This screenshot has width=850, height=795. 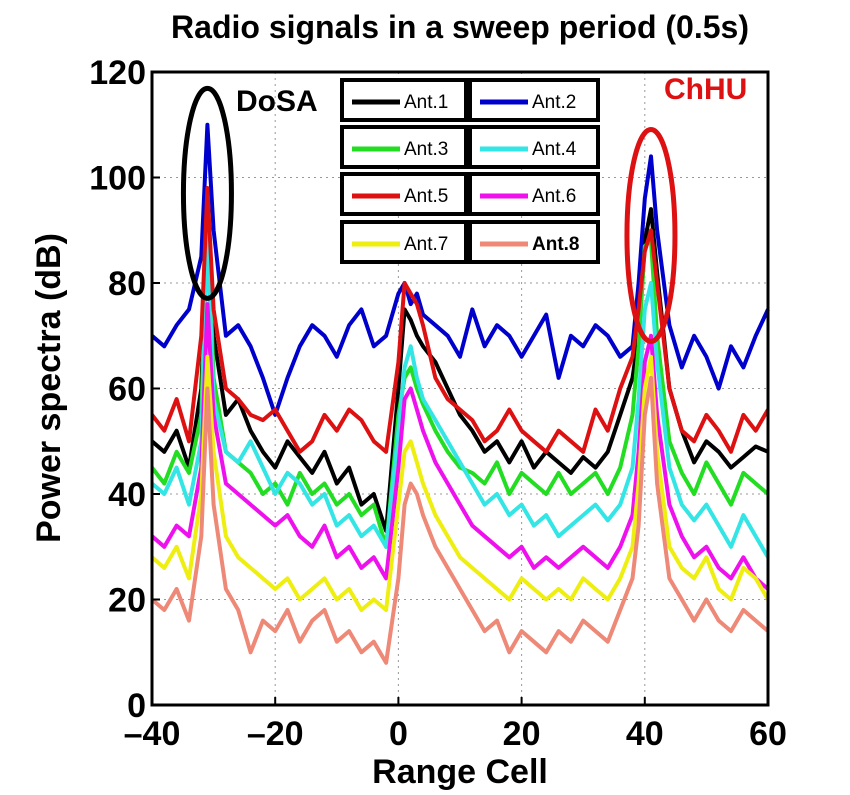 What do you see at coordinates (426, 244) in the screenshot?
I see `legend-label: Ant.7` at bounding box center [426, 244].